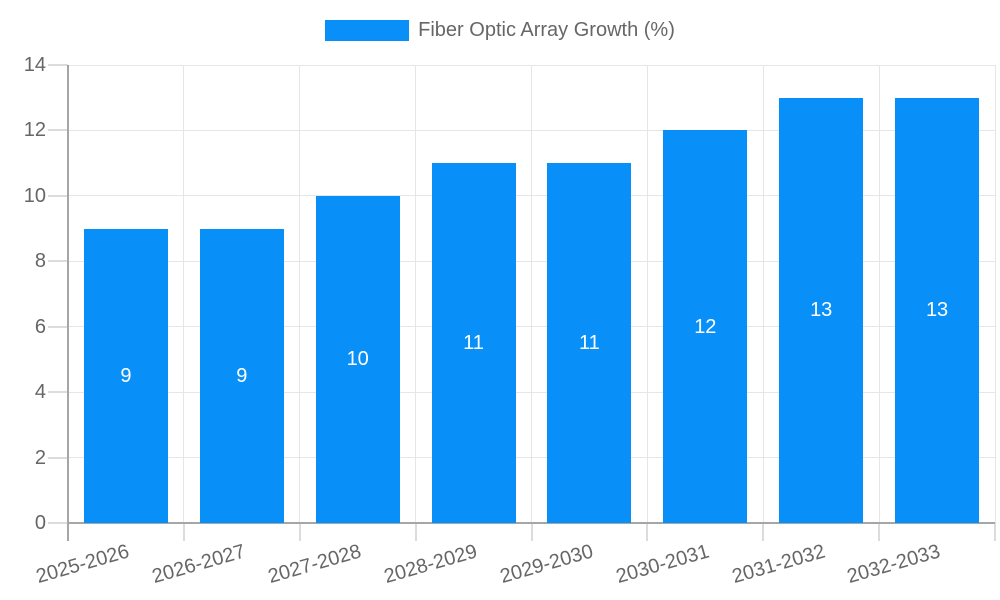  What do you see at coordinates (314, 564) in the screenshot?
I see `x-tick-label: 2027-2028` at bounding box center [314, 564].